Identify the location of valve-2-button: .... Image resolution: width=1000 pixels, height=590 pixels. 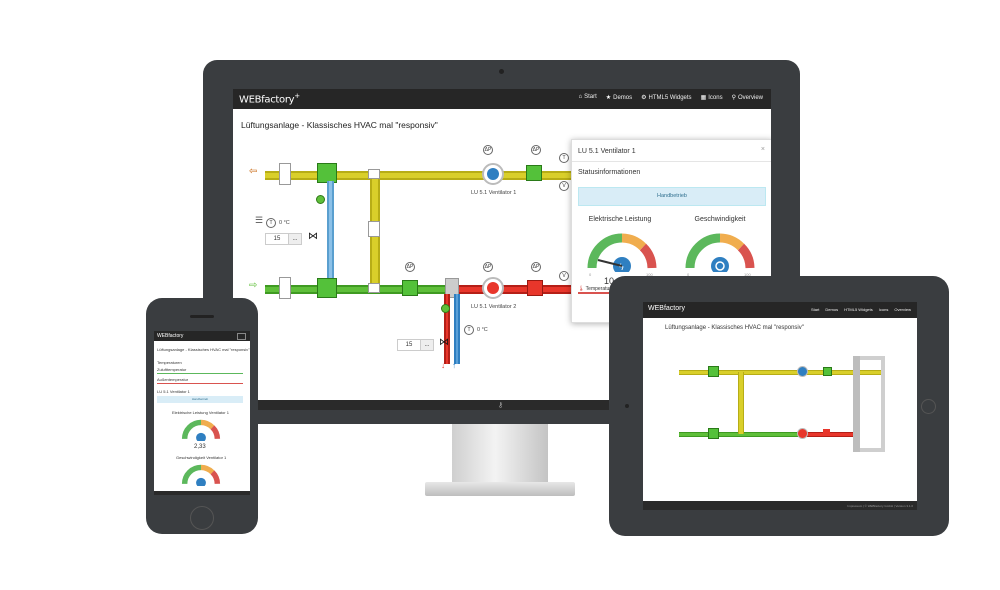
(427, 345).